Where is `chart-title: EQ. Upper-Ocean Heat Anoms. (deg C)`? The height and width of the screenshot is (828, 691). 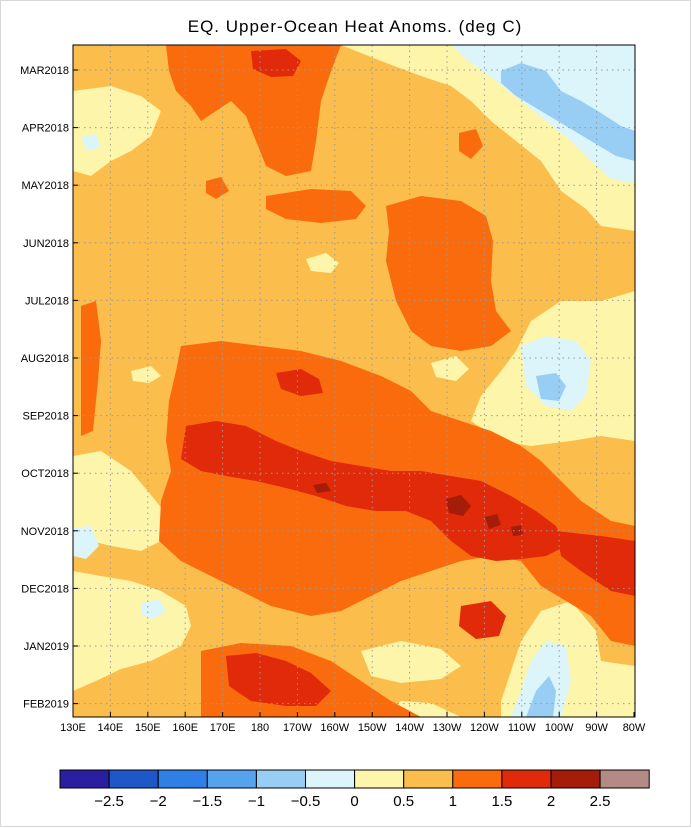 chart-title: EQ. Upper-Ocean Heat Anoms. (deg C) is located at coordinates (355, 26).